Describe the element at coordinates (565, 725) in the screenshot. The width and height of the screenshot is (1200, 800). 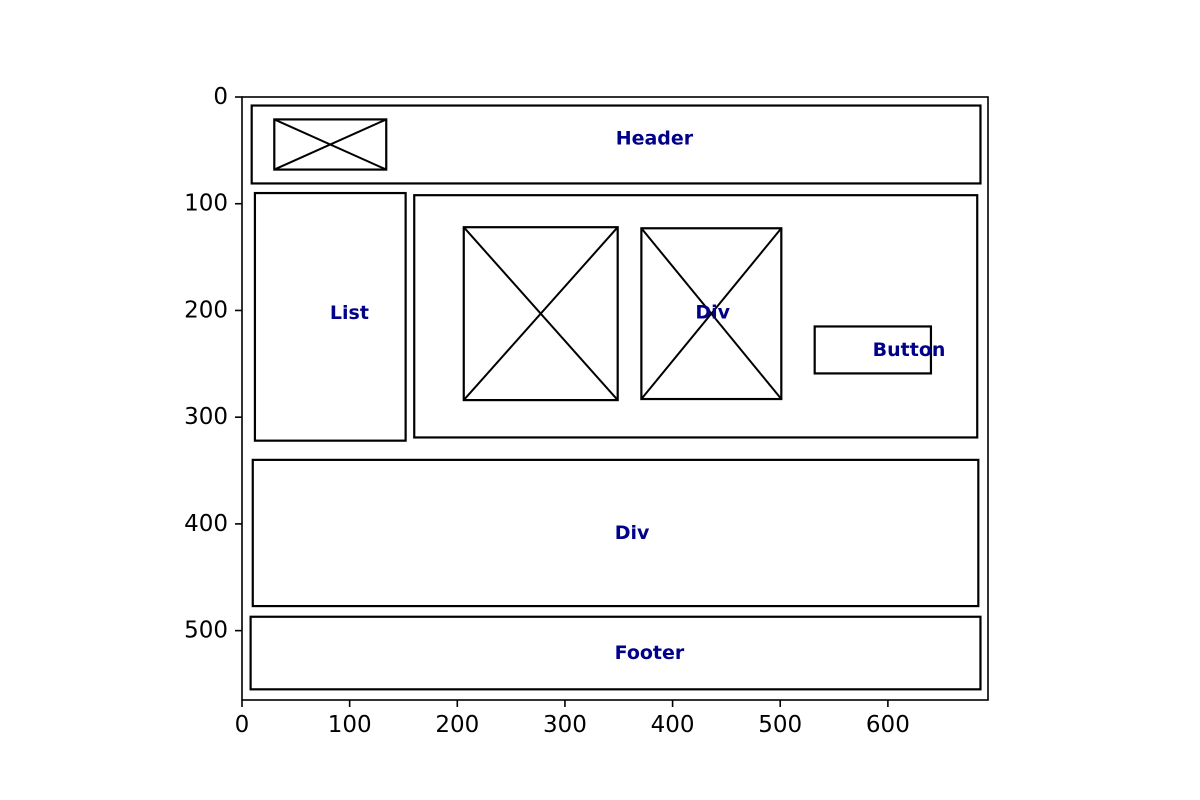
I see `x-tick-label-300: 300` at that location.